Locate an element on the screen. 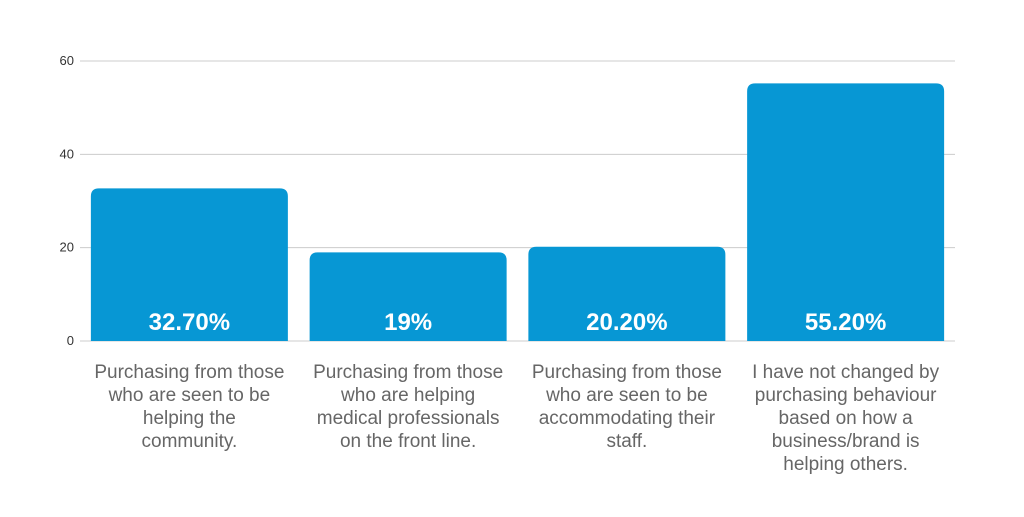 This screenshot has width=1024, height=517. x-category-label: on the front line. is located at coordinates (408, 441).